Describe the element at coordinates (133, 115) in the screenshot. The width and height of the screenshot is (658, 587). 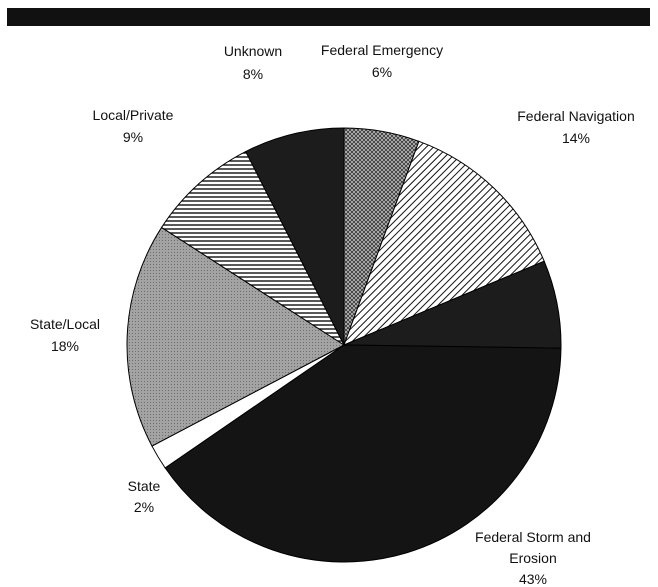
I see `label-local-private: Local/Private` at that location.